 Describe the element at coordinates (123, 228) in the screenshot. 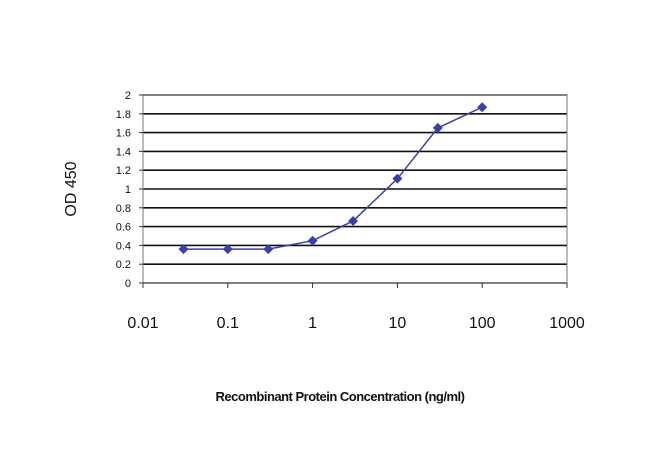

I see `y-tick-label: 0.6` at that location.